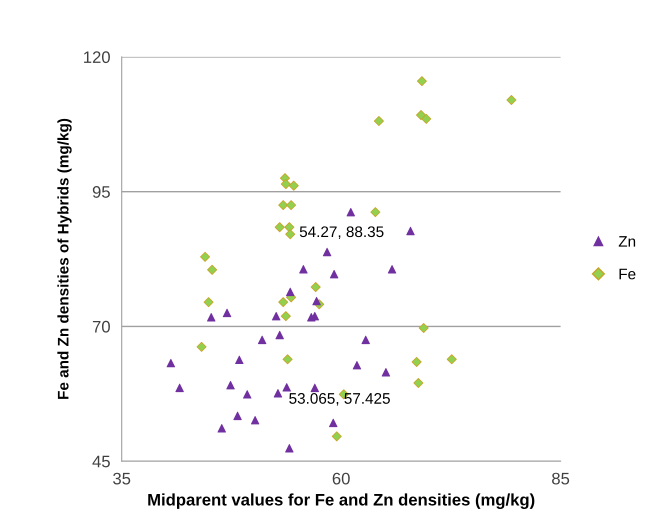 This screenshot has height=517, width=665. Describe the element at coordinates (101, 192) in the screenshot. I see `y-tick-label: 95` at that location.